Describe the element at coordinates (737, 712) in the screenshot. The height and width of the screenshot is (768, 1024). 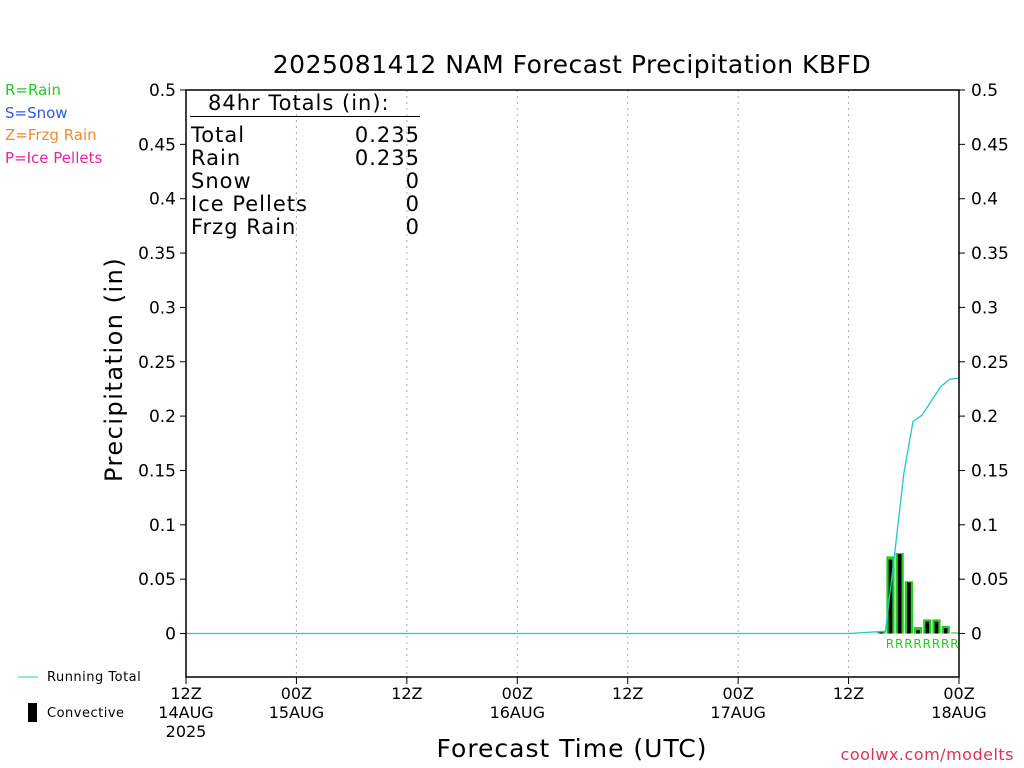
I see `x-tick-label: 17AUG` at that location.